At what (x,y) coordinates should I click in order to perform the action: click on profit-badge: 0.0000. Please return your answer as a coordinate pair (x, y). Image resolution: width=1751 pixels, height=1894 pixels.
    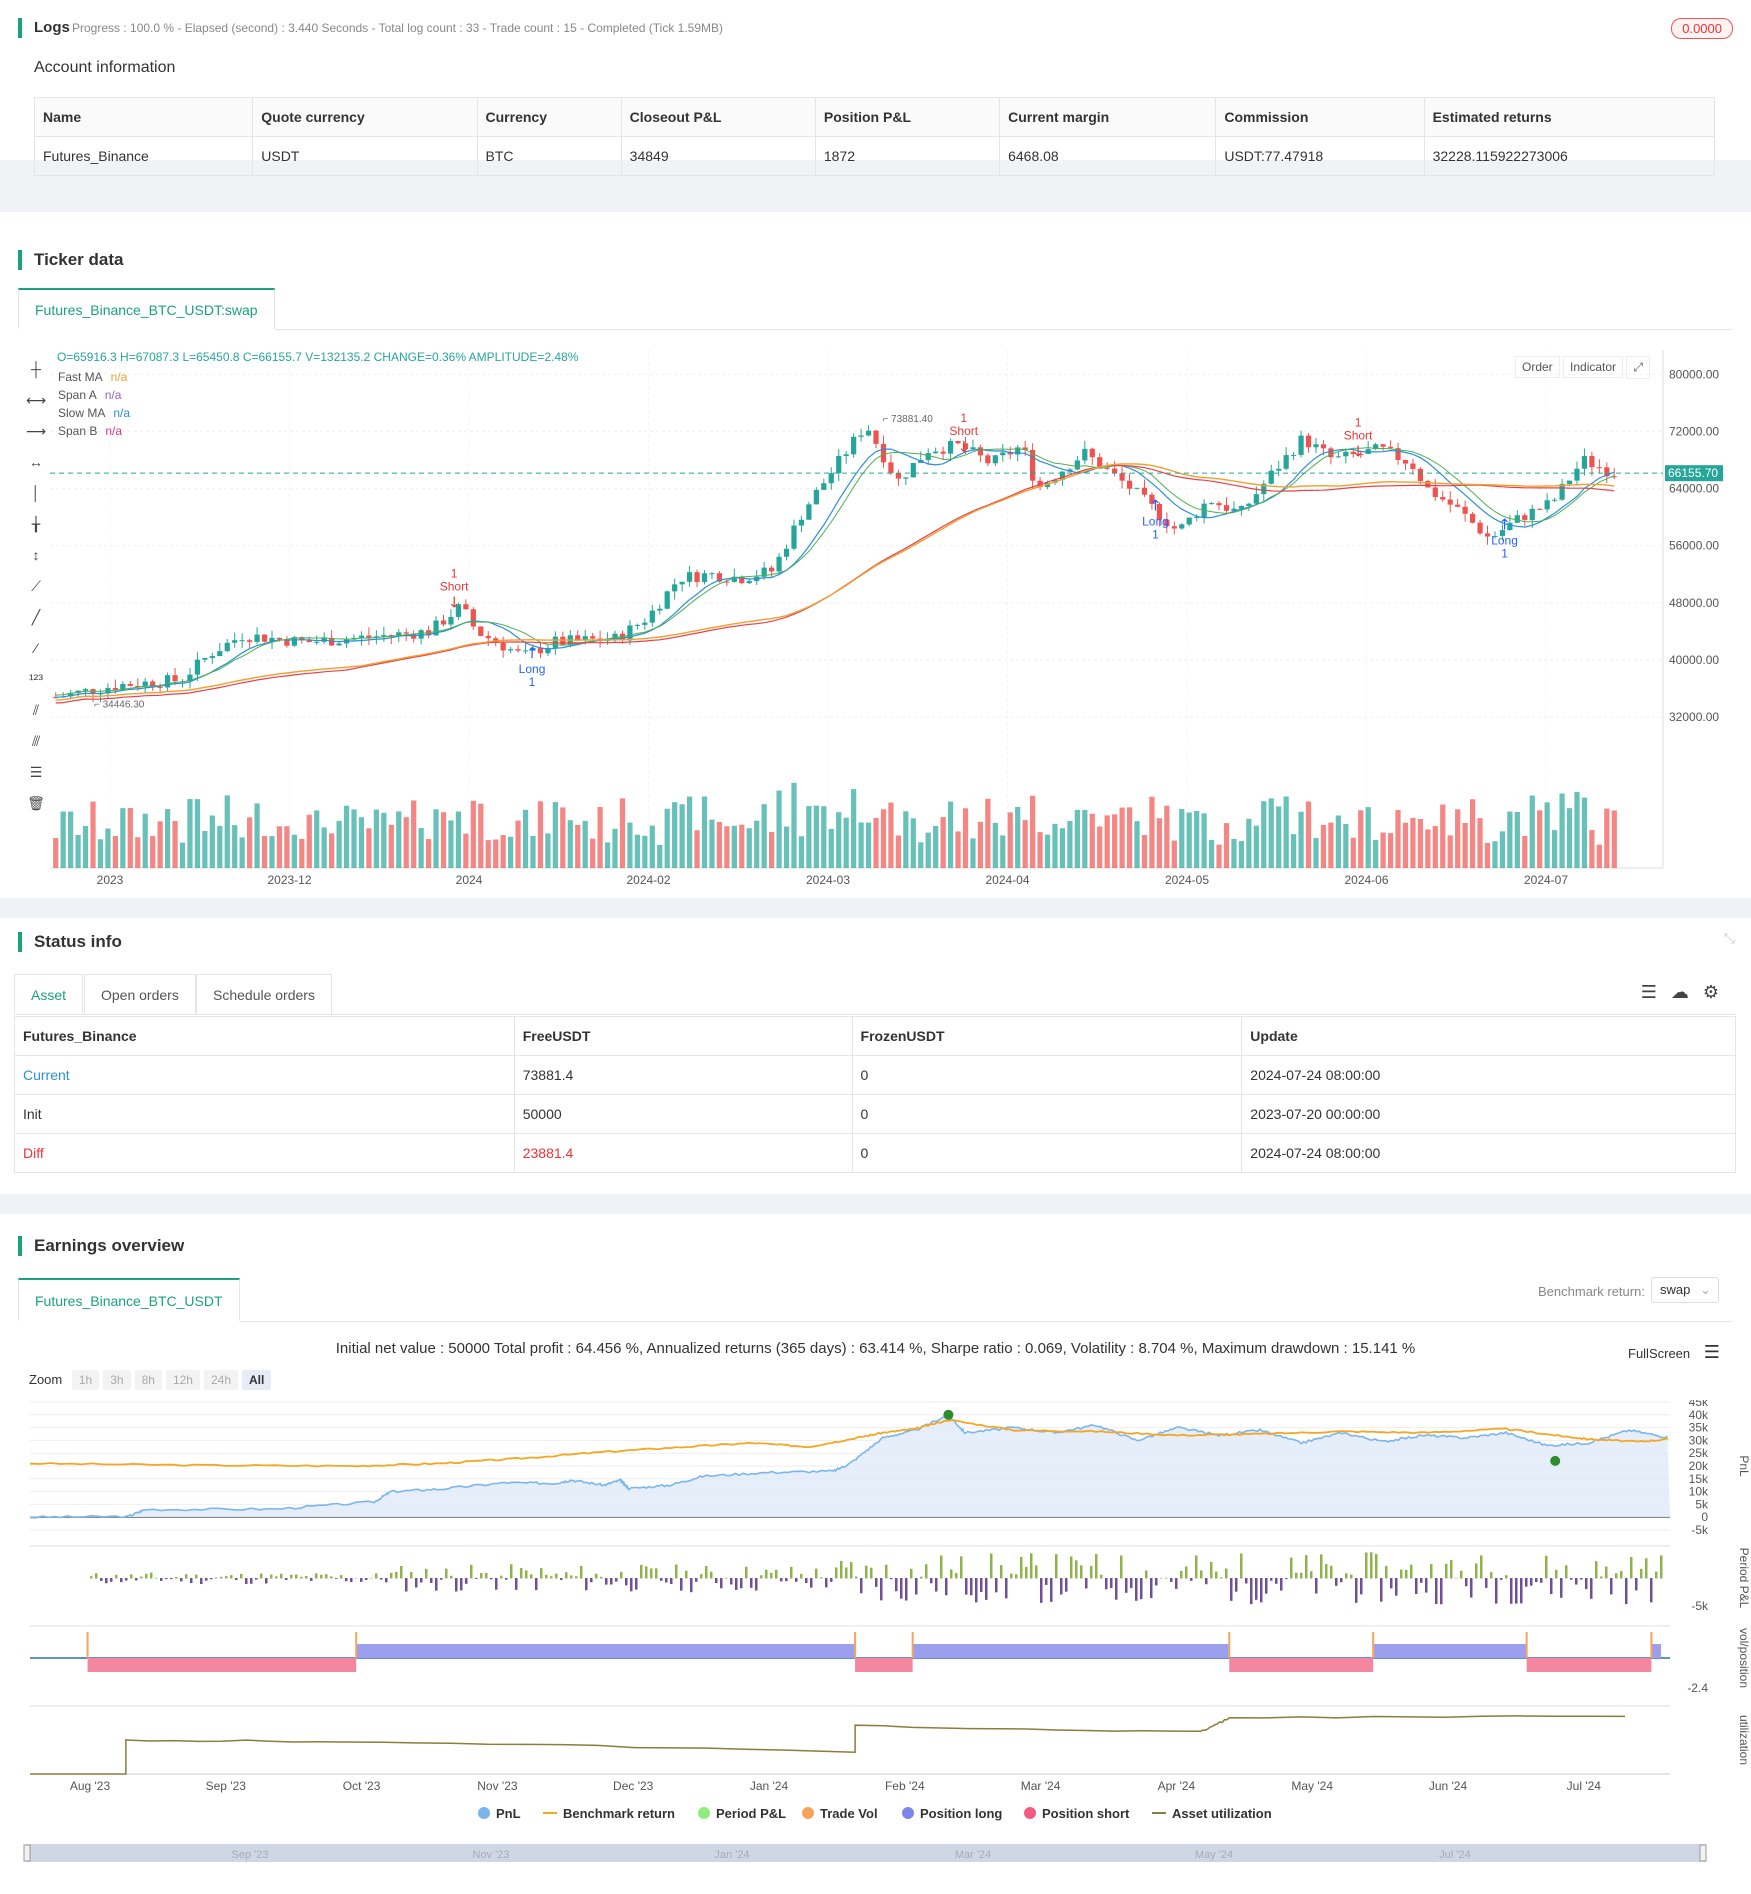
    Looking at the image, I should click on (1702, 28).